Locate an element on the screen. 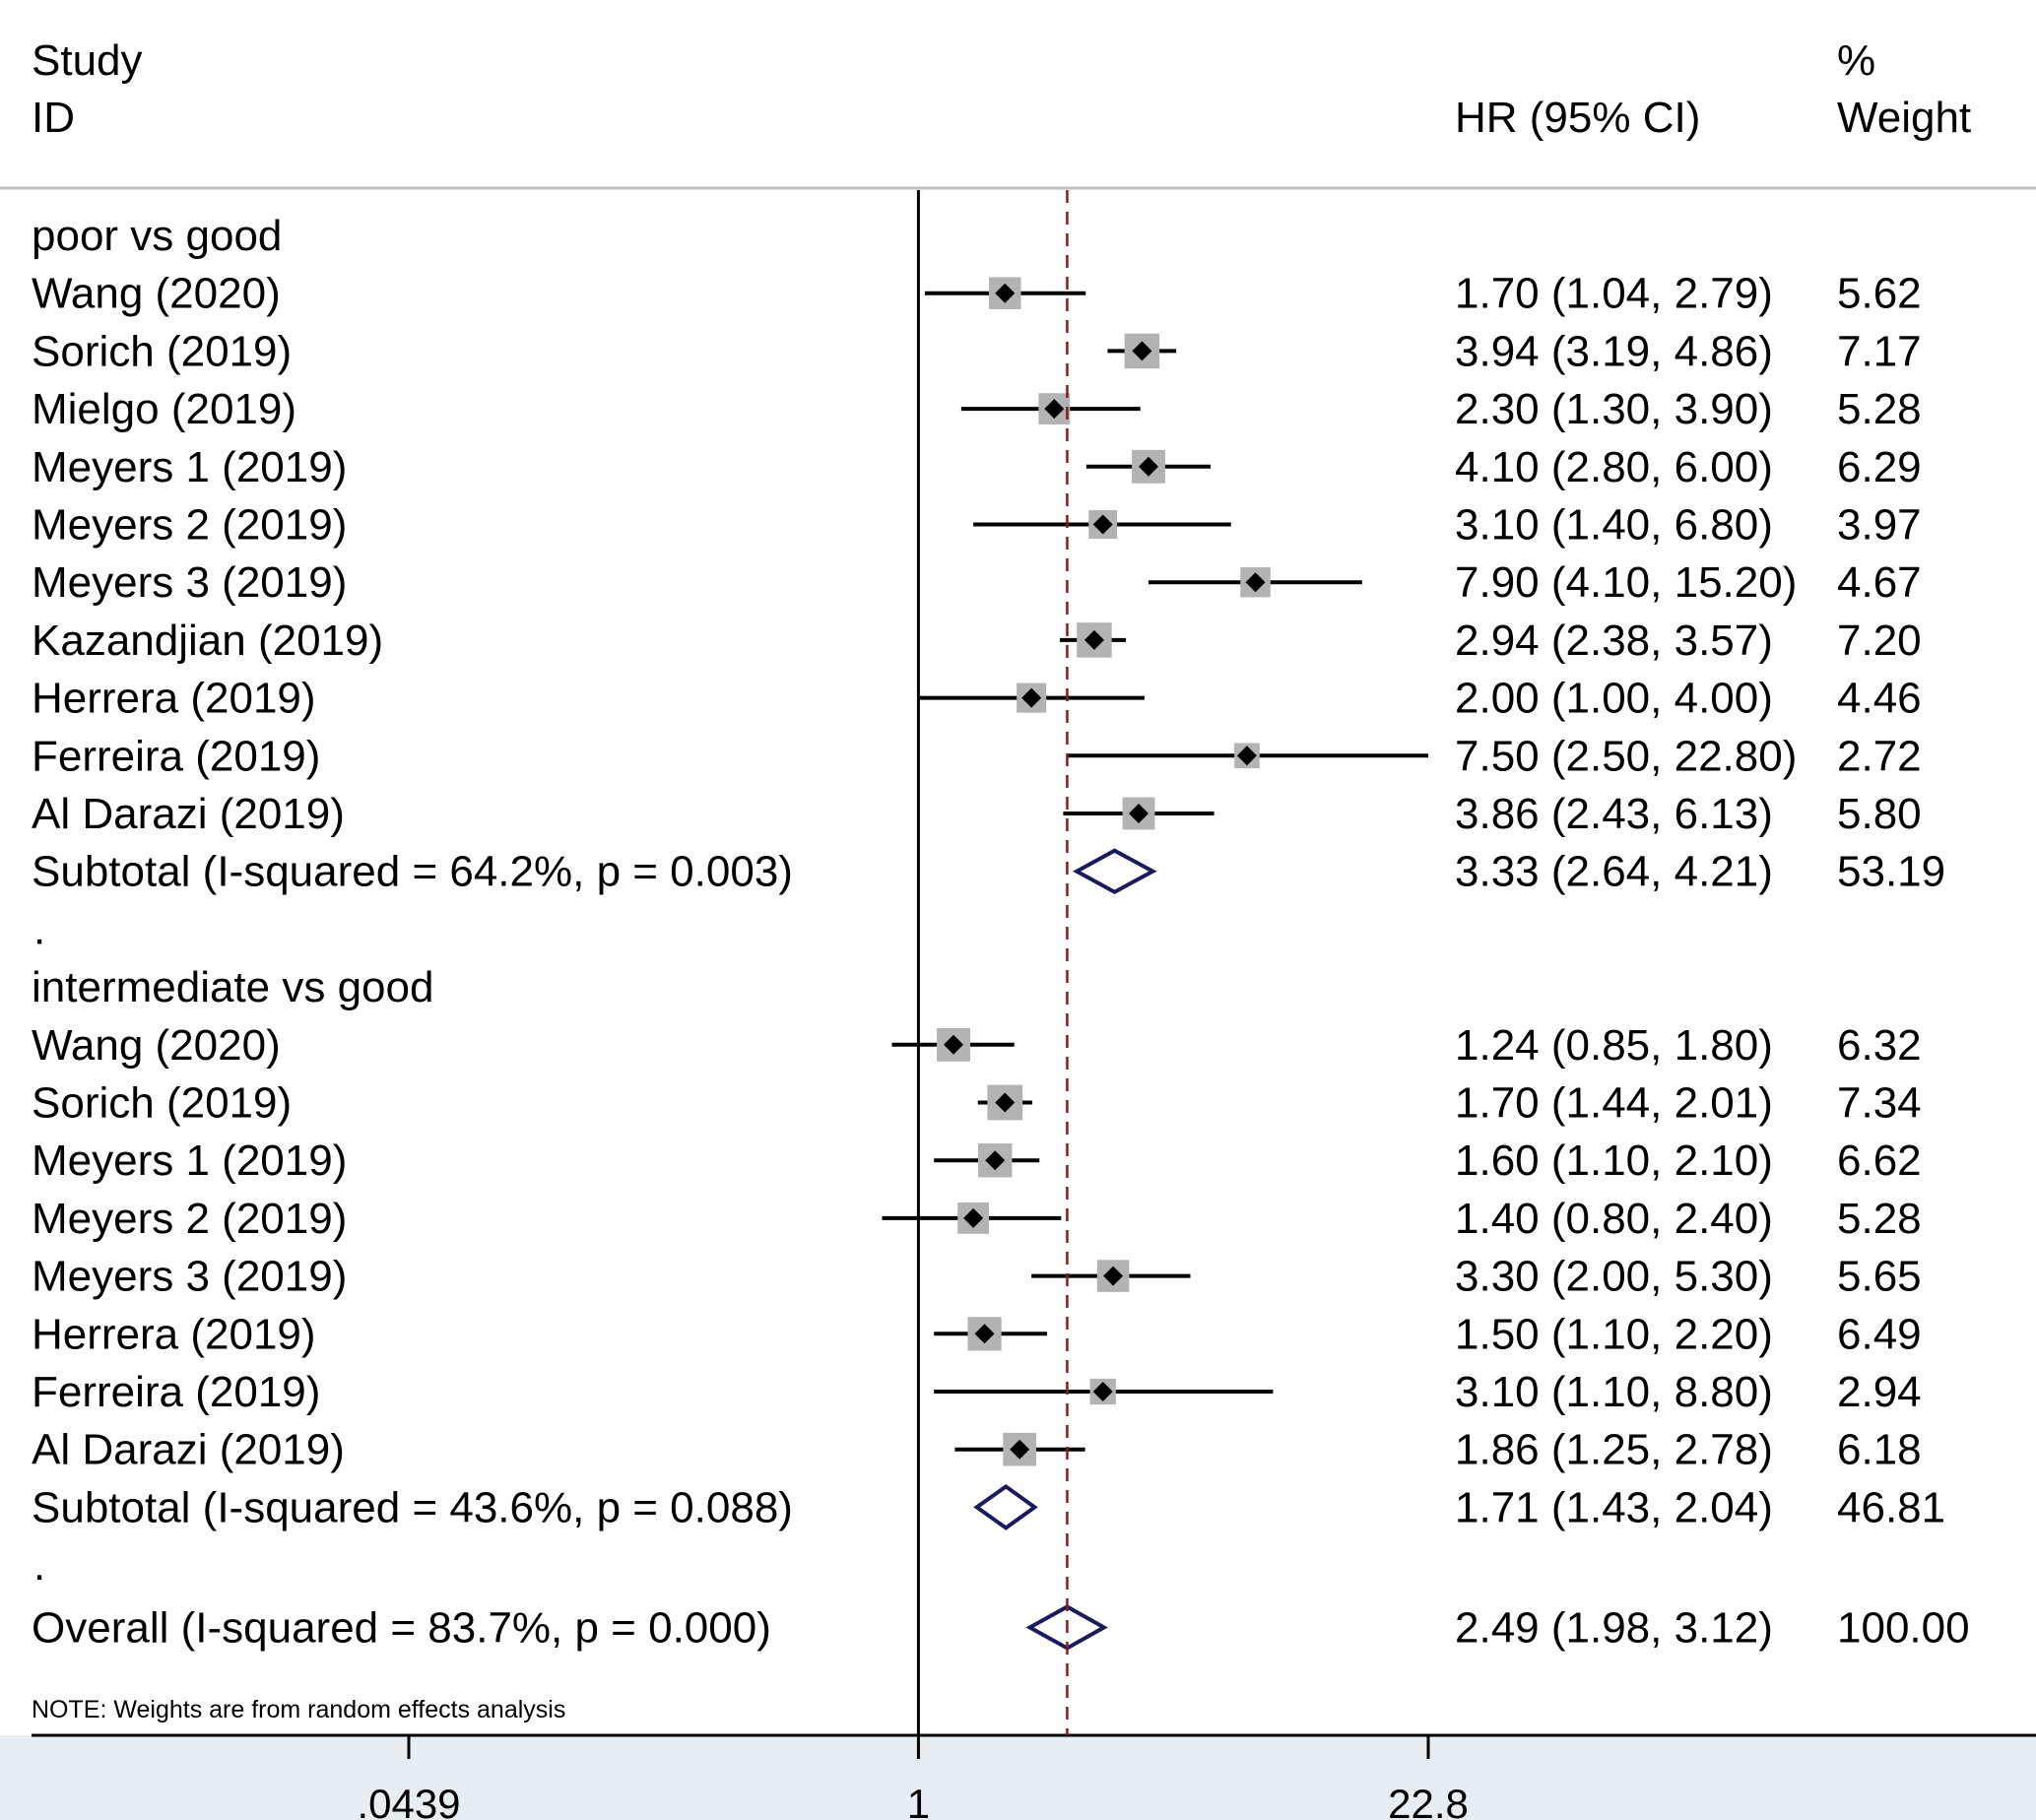 This screenshot has width=2036, height=1820. subtotal-weight: 46.81 is located at coordinates (1891, 1507).